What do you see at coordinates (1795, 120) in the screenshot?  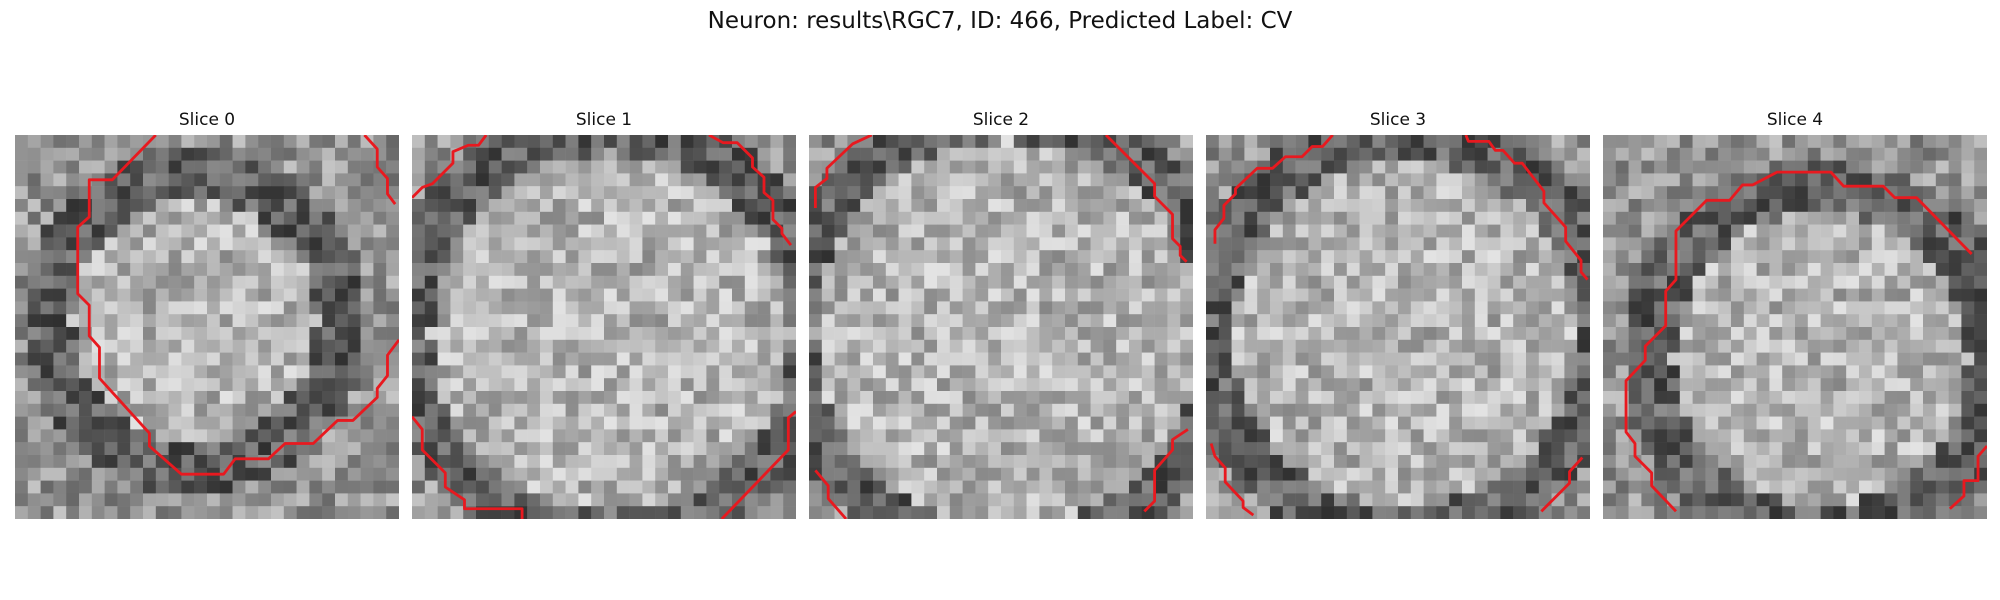 I see `slice-title-4: Slice 4` at bounding box center [1795, 120].